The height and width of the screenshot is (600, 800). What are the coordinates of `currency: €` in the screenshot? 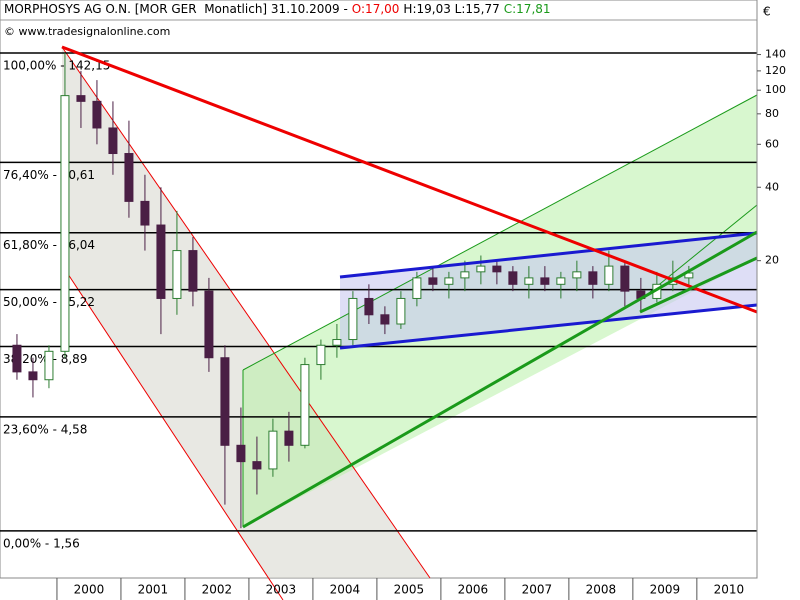 It's located at (767, 12).